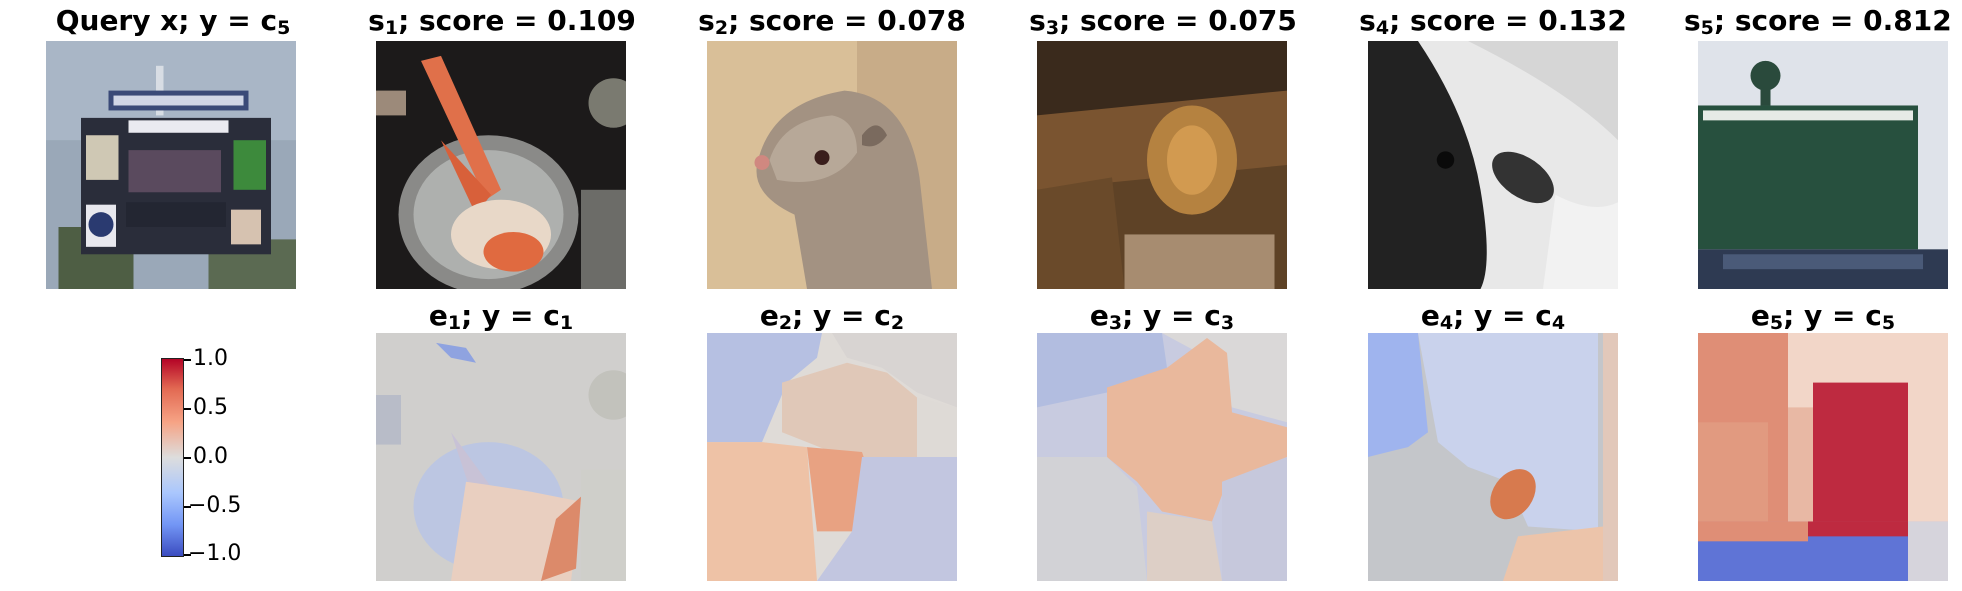  I want to click on explanation-4-title: e4; y = c4, so click(1493, 316).